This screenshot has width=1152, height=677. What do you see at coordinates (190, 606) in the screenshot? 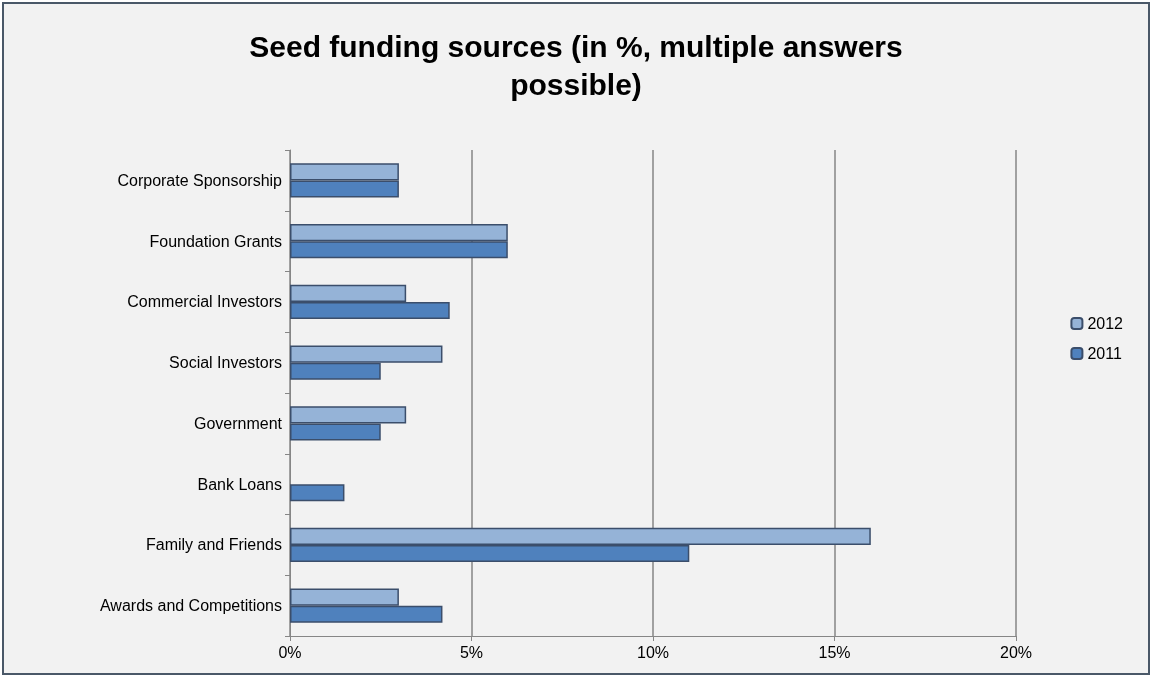
I see `y-tick-label: Awards and Competitions` at bounding box center [190, 606].